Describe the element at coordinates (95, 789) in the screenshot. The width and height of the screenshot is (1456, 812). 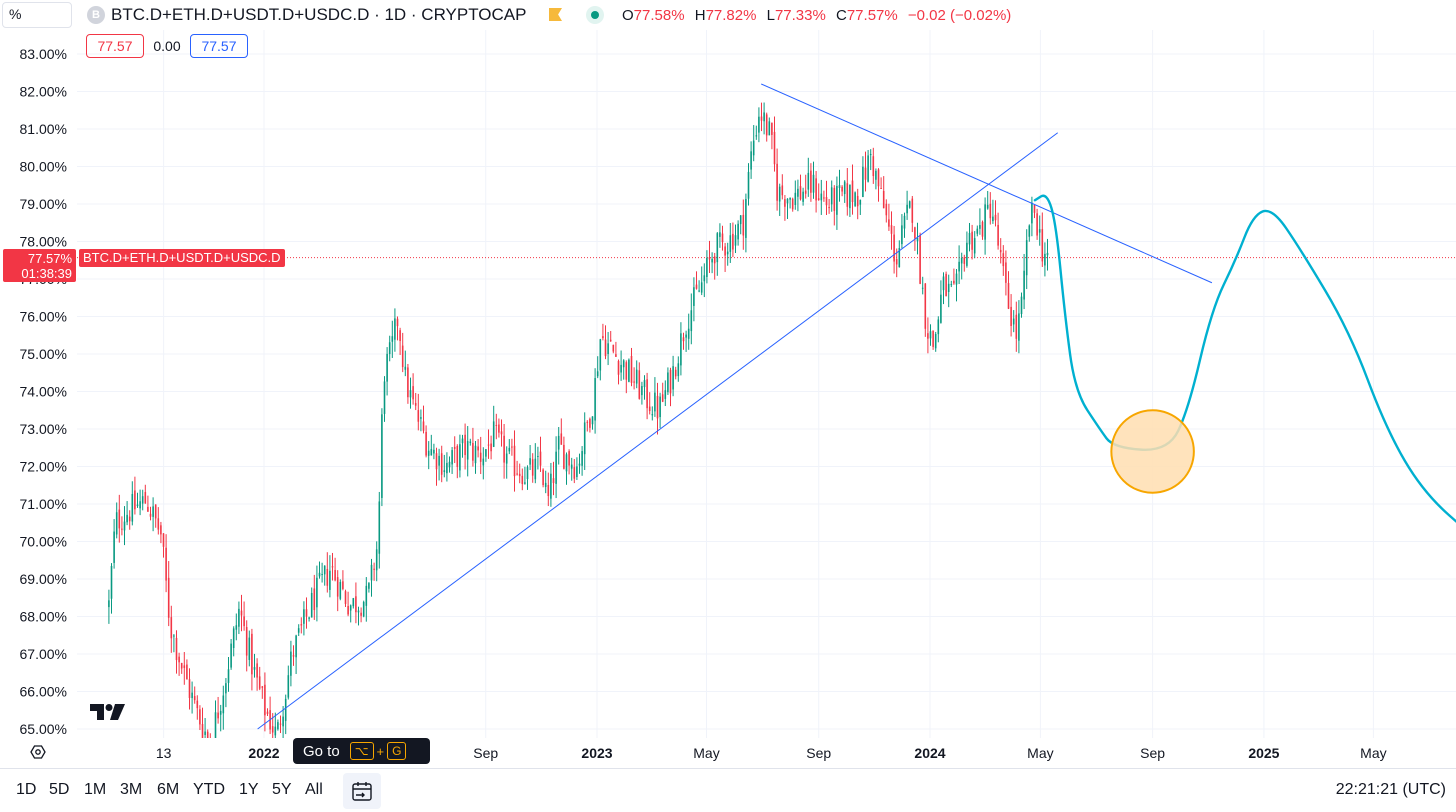
I see `range-1m: 1M` at that location.